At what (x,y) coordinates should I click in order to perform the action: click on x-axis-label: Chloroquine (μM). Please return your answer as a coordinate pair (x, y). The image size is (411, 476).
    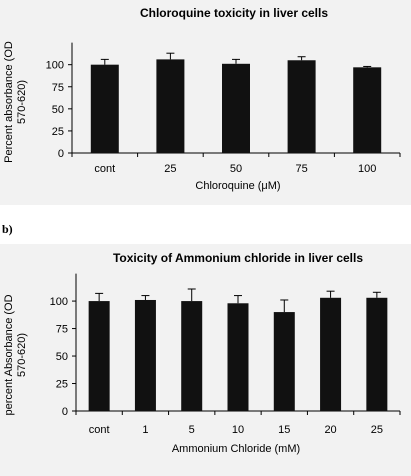
    Looking at the image, I should click on (237, 186).